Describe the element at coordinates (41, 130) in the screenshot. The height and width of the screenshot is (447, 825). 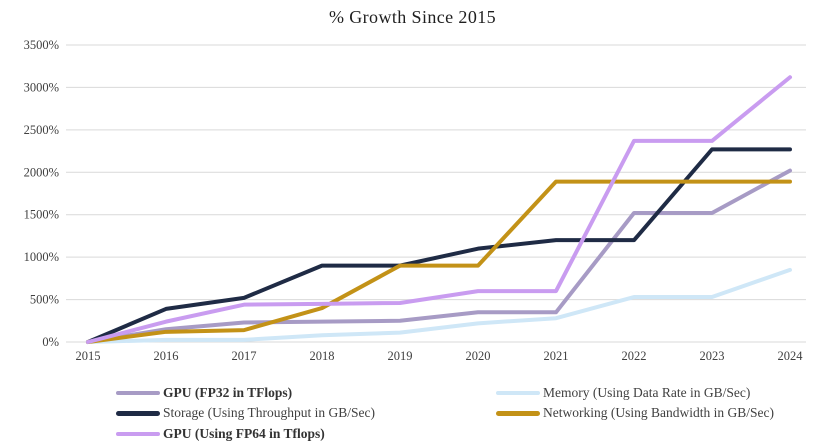
I see `y-axis-tick-label: 2500%` at that location.